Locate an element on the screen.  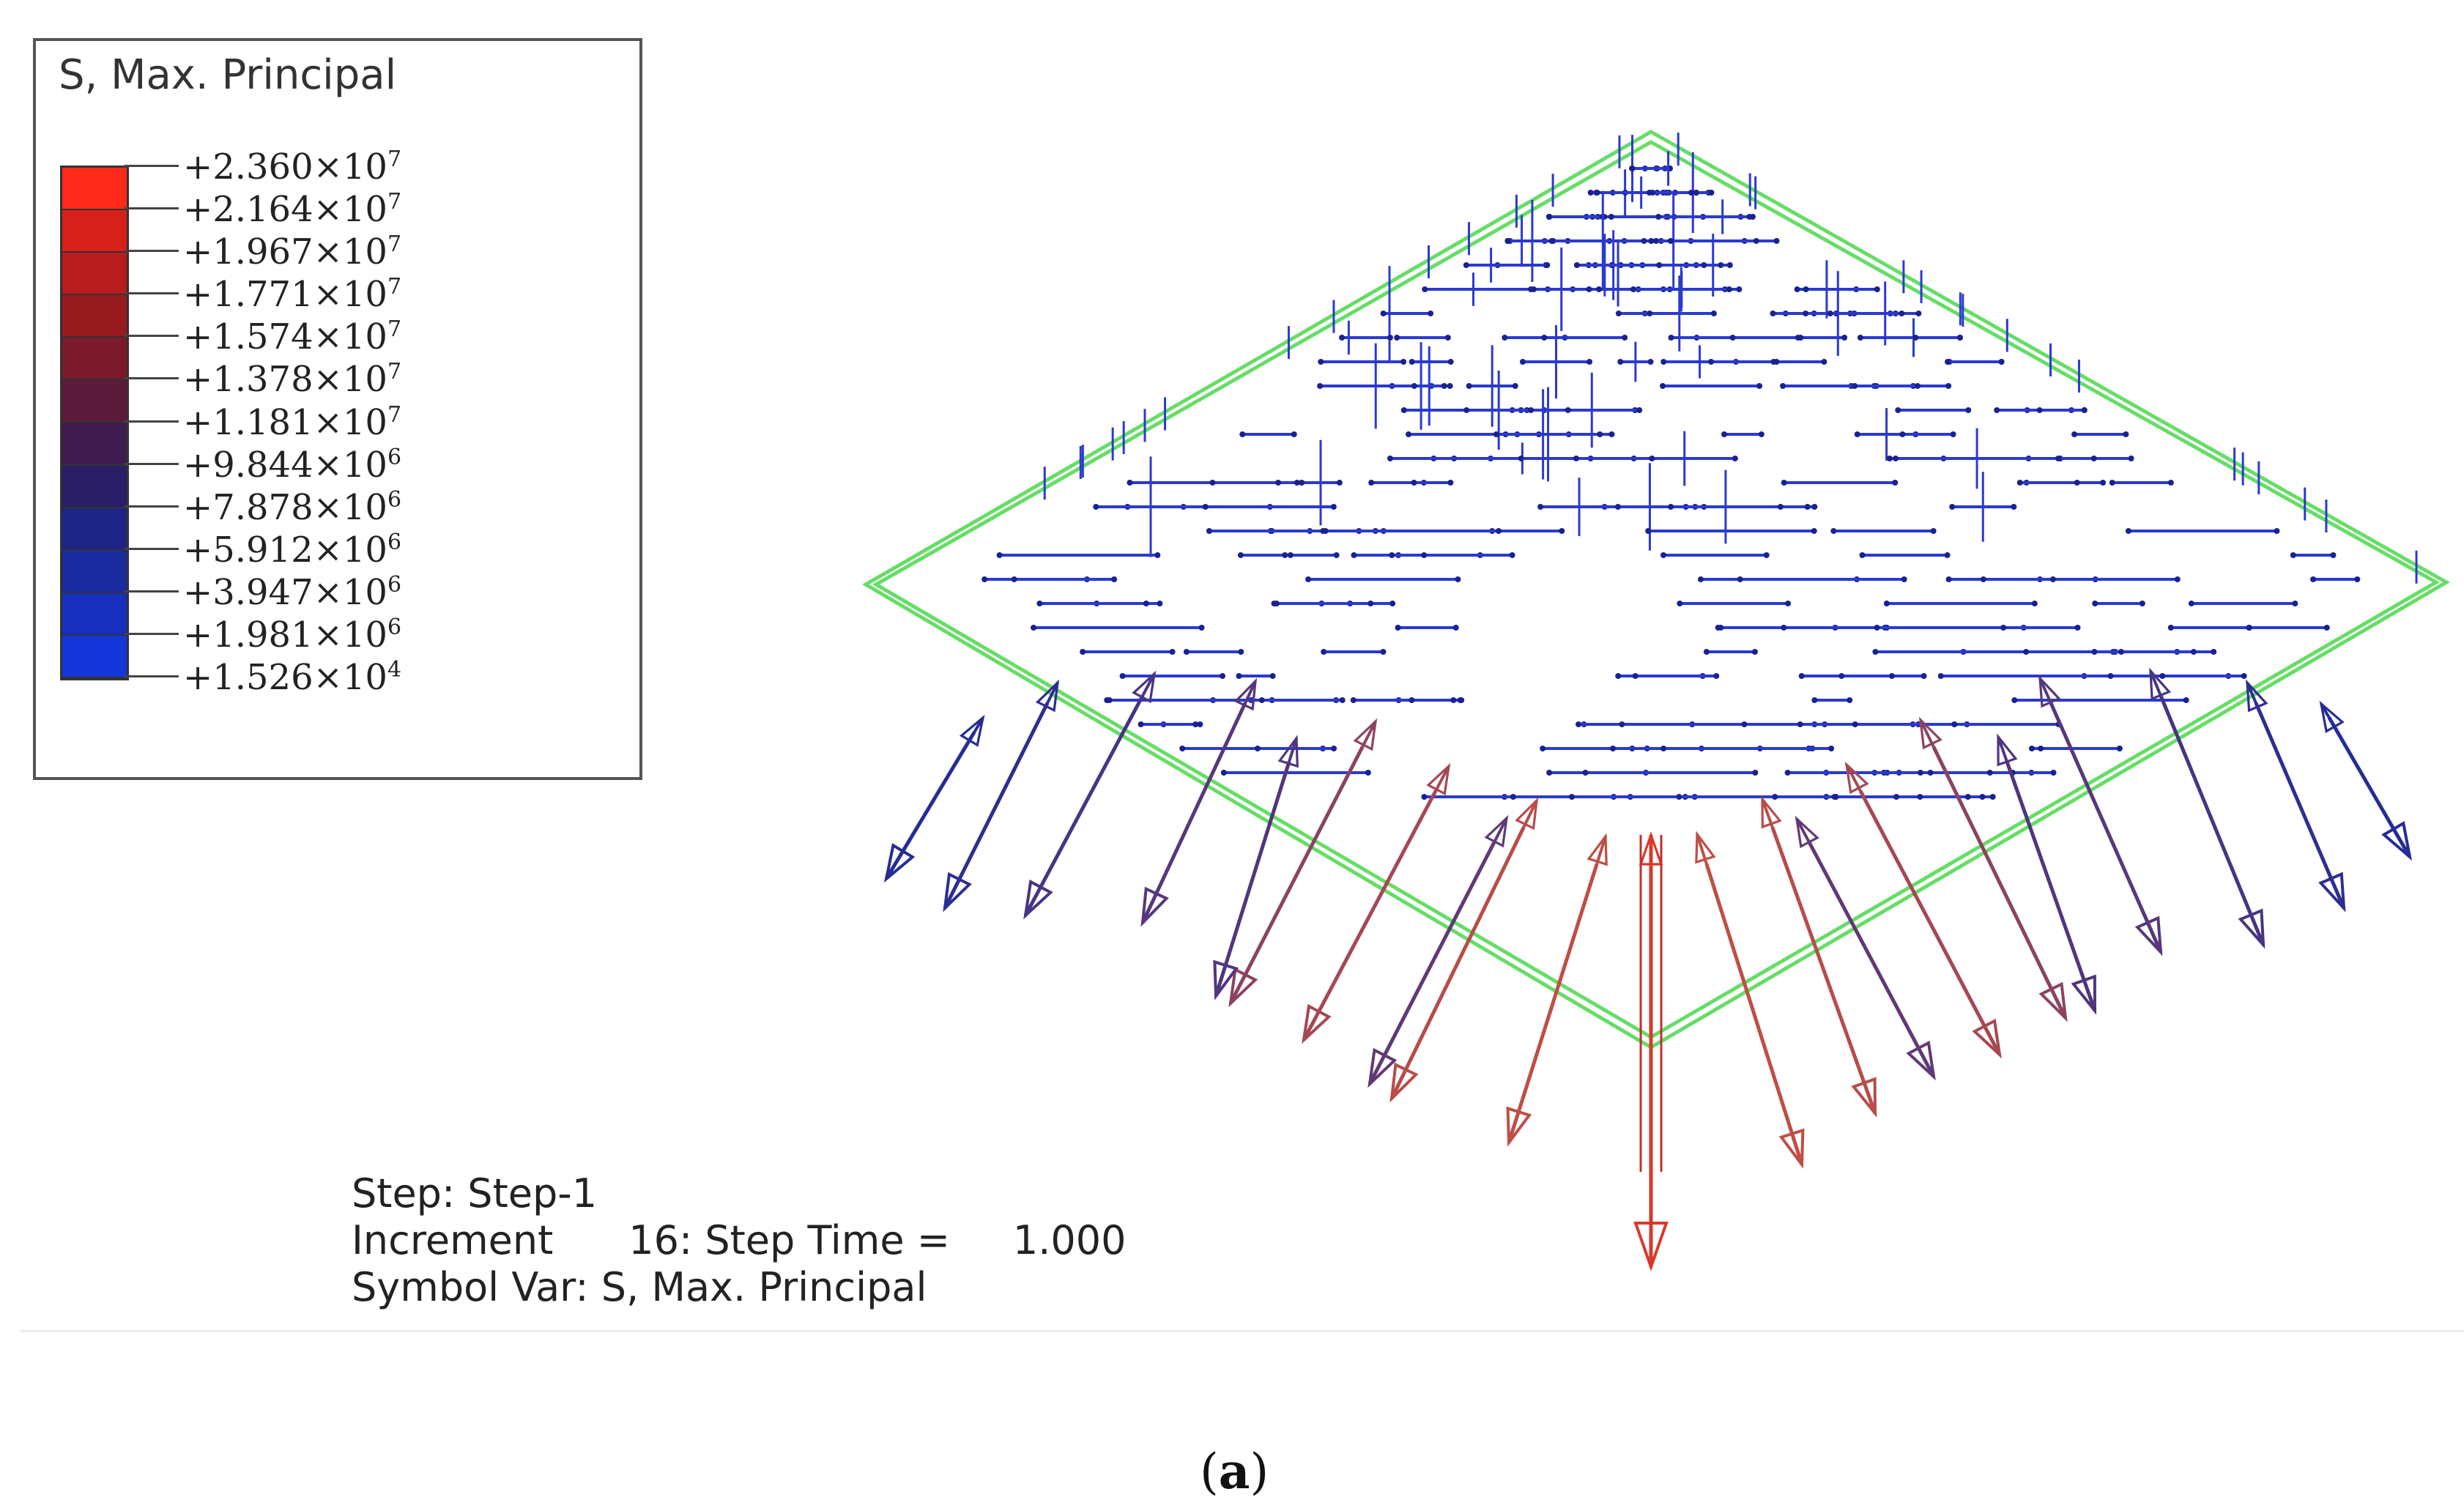
step-label: Step: Step-1 is located at coordinates (475, 1194).